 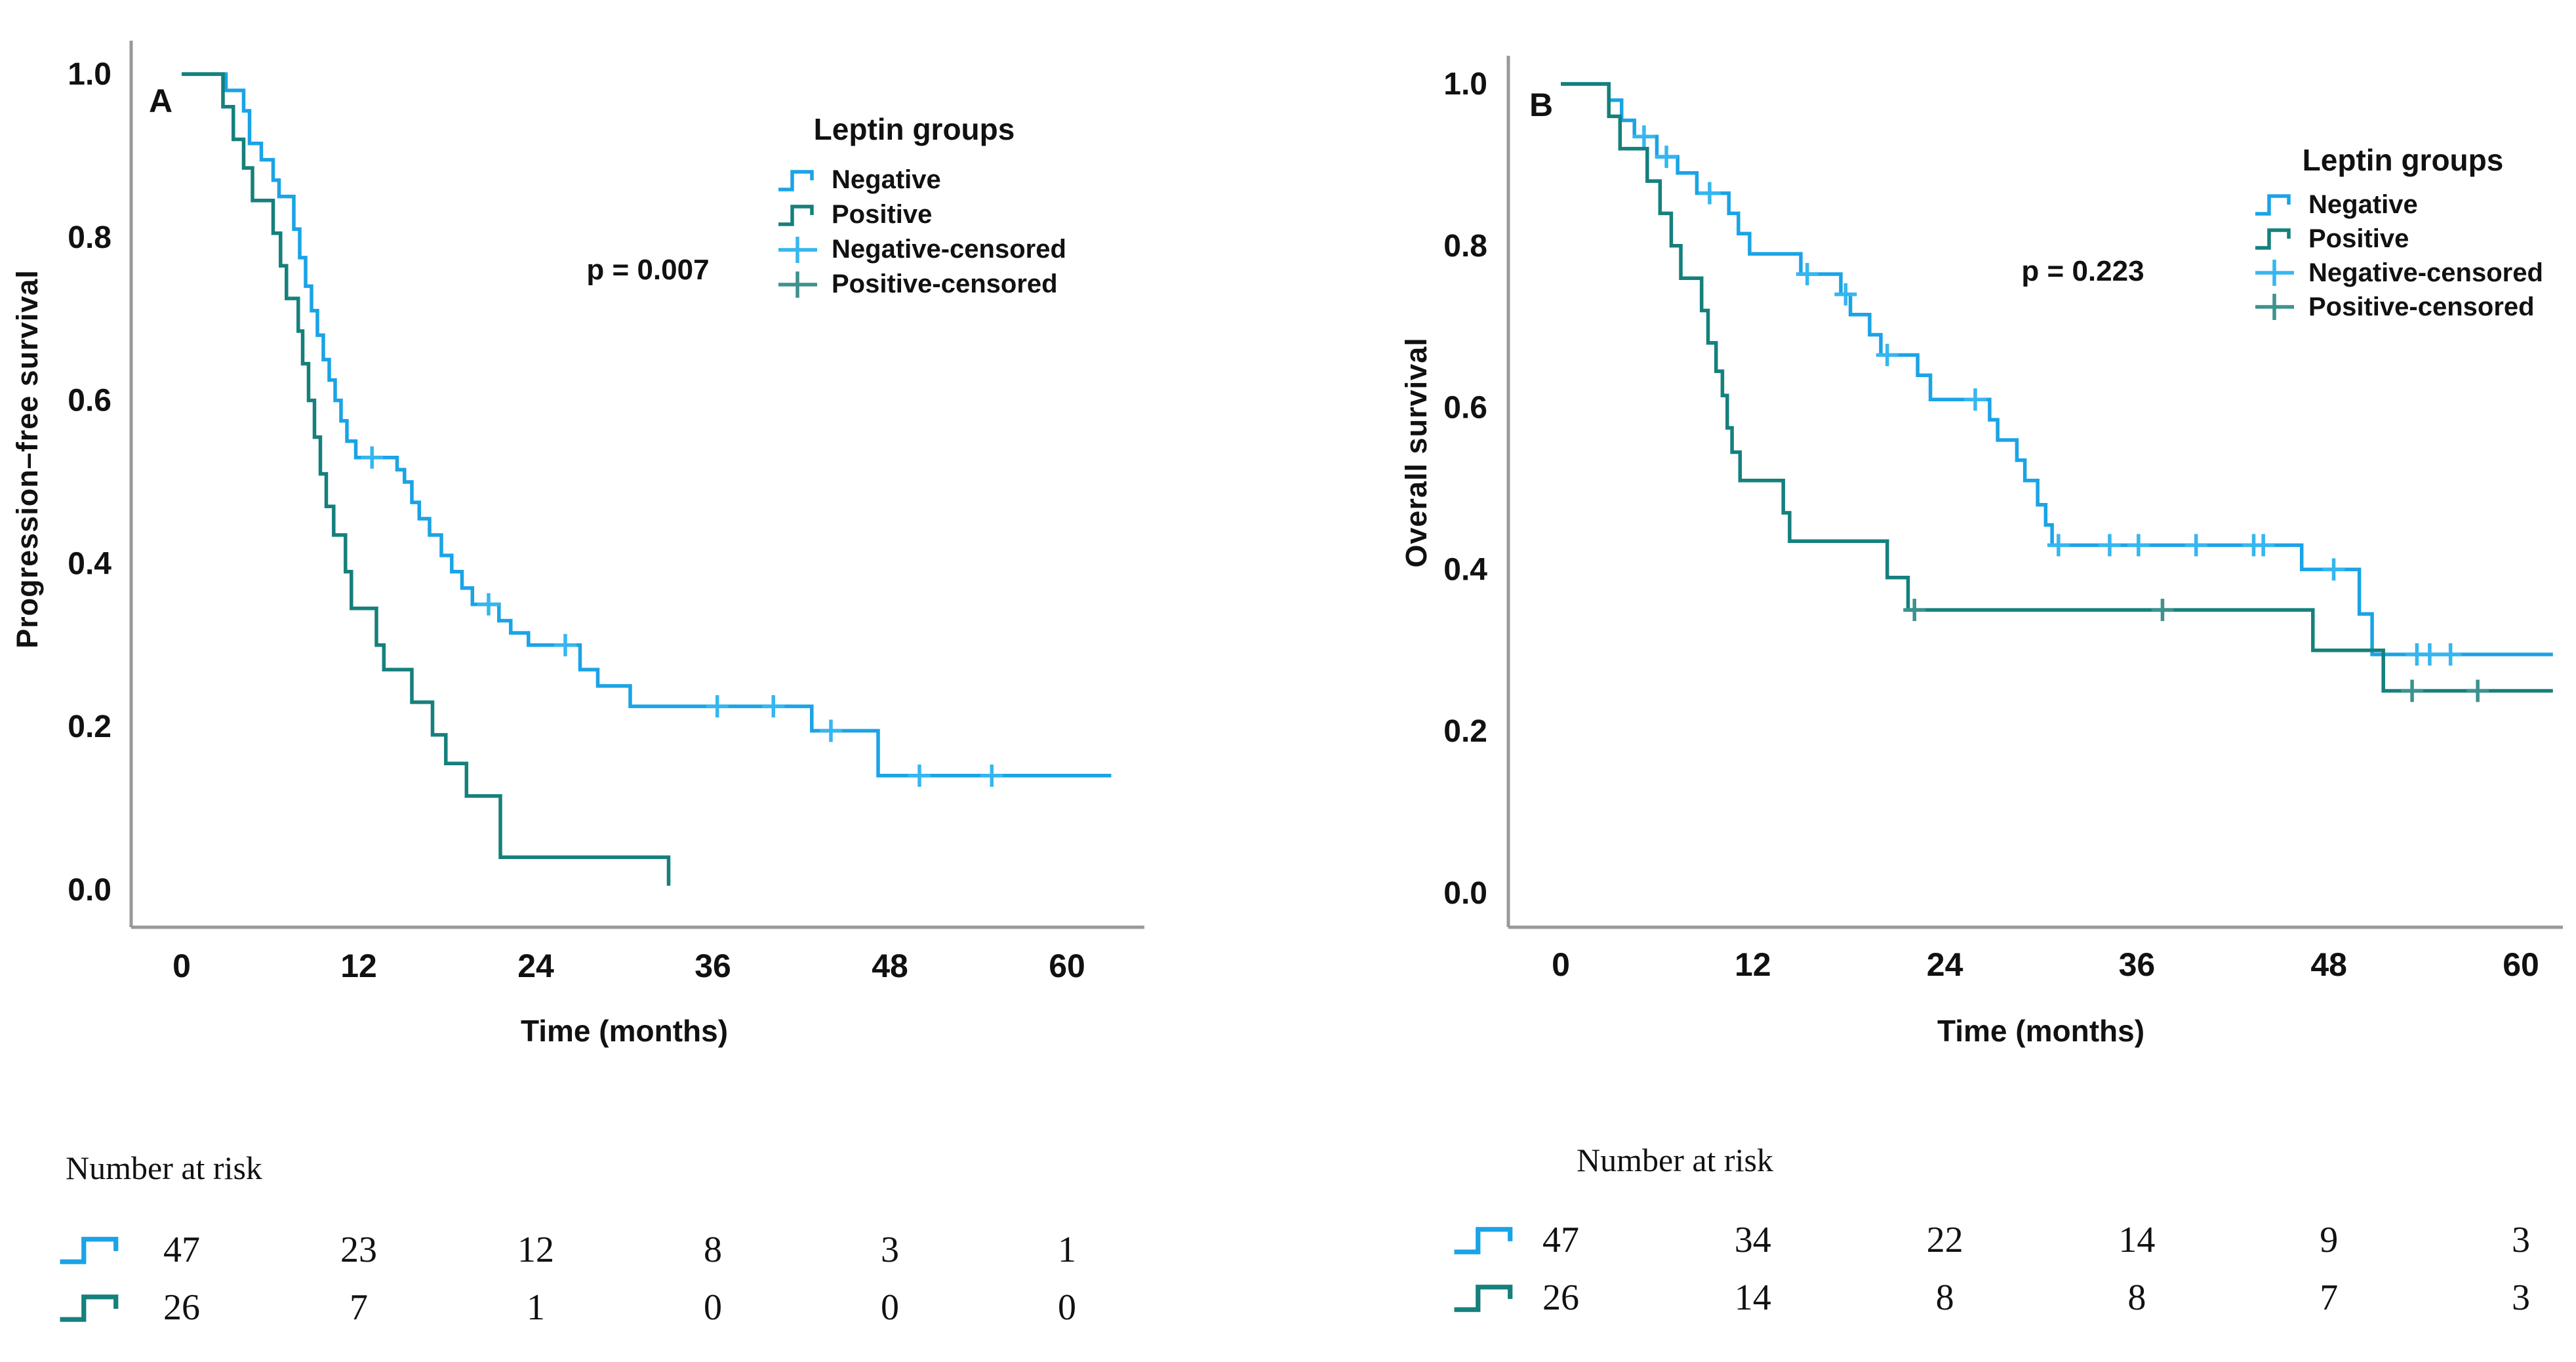 I want to click on x-tick-label: 60, so click(x=1067, y=966).